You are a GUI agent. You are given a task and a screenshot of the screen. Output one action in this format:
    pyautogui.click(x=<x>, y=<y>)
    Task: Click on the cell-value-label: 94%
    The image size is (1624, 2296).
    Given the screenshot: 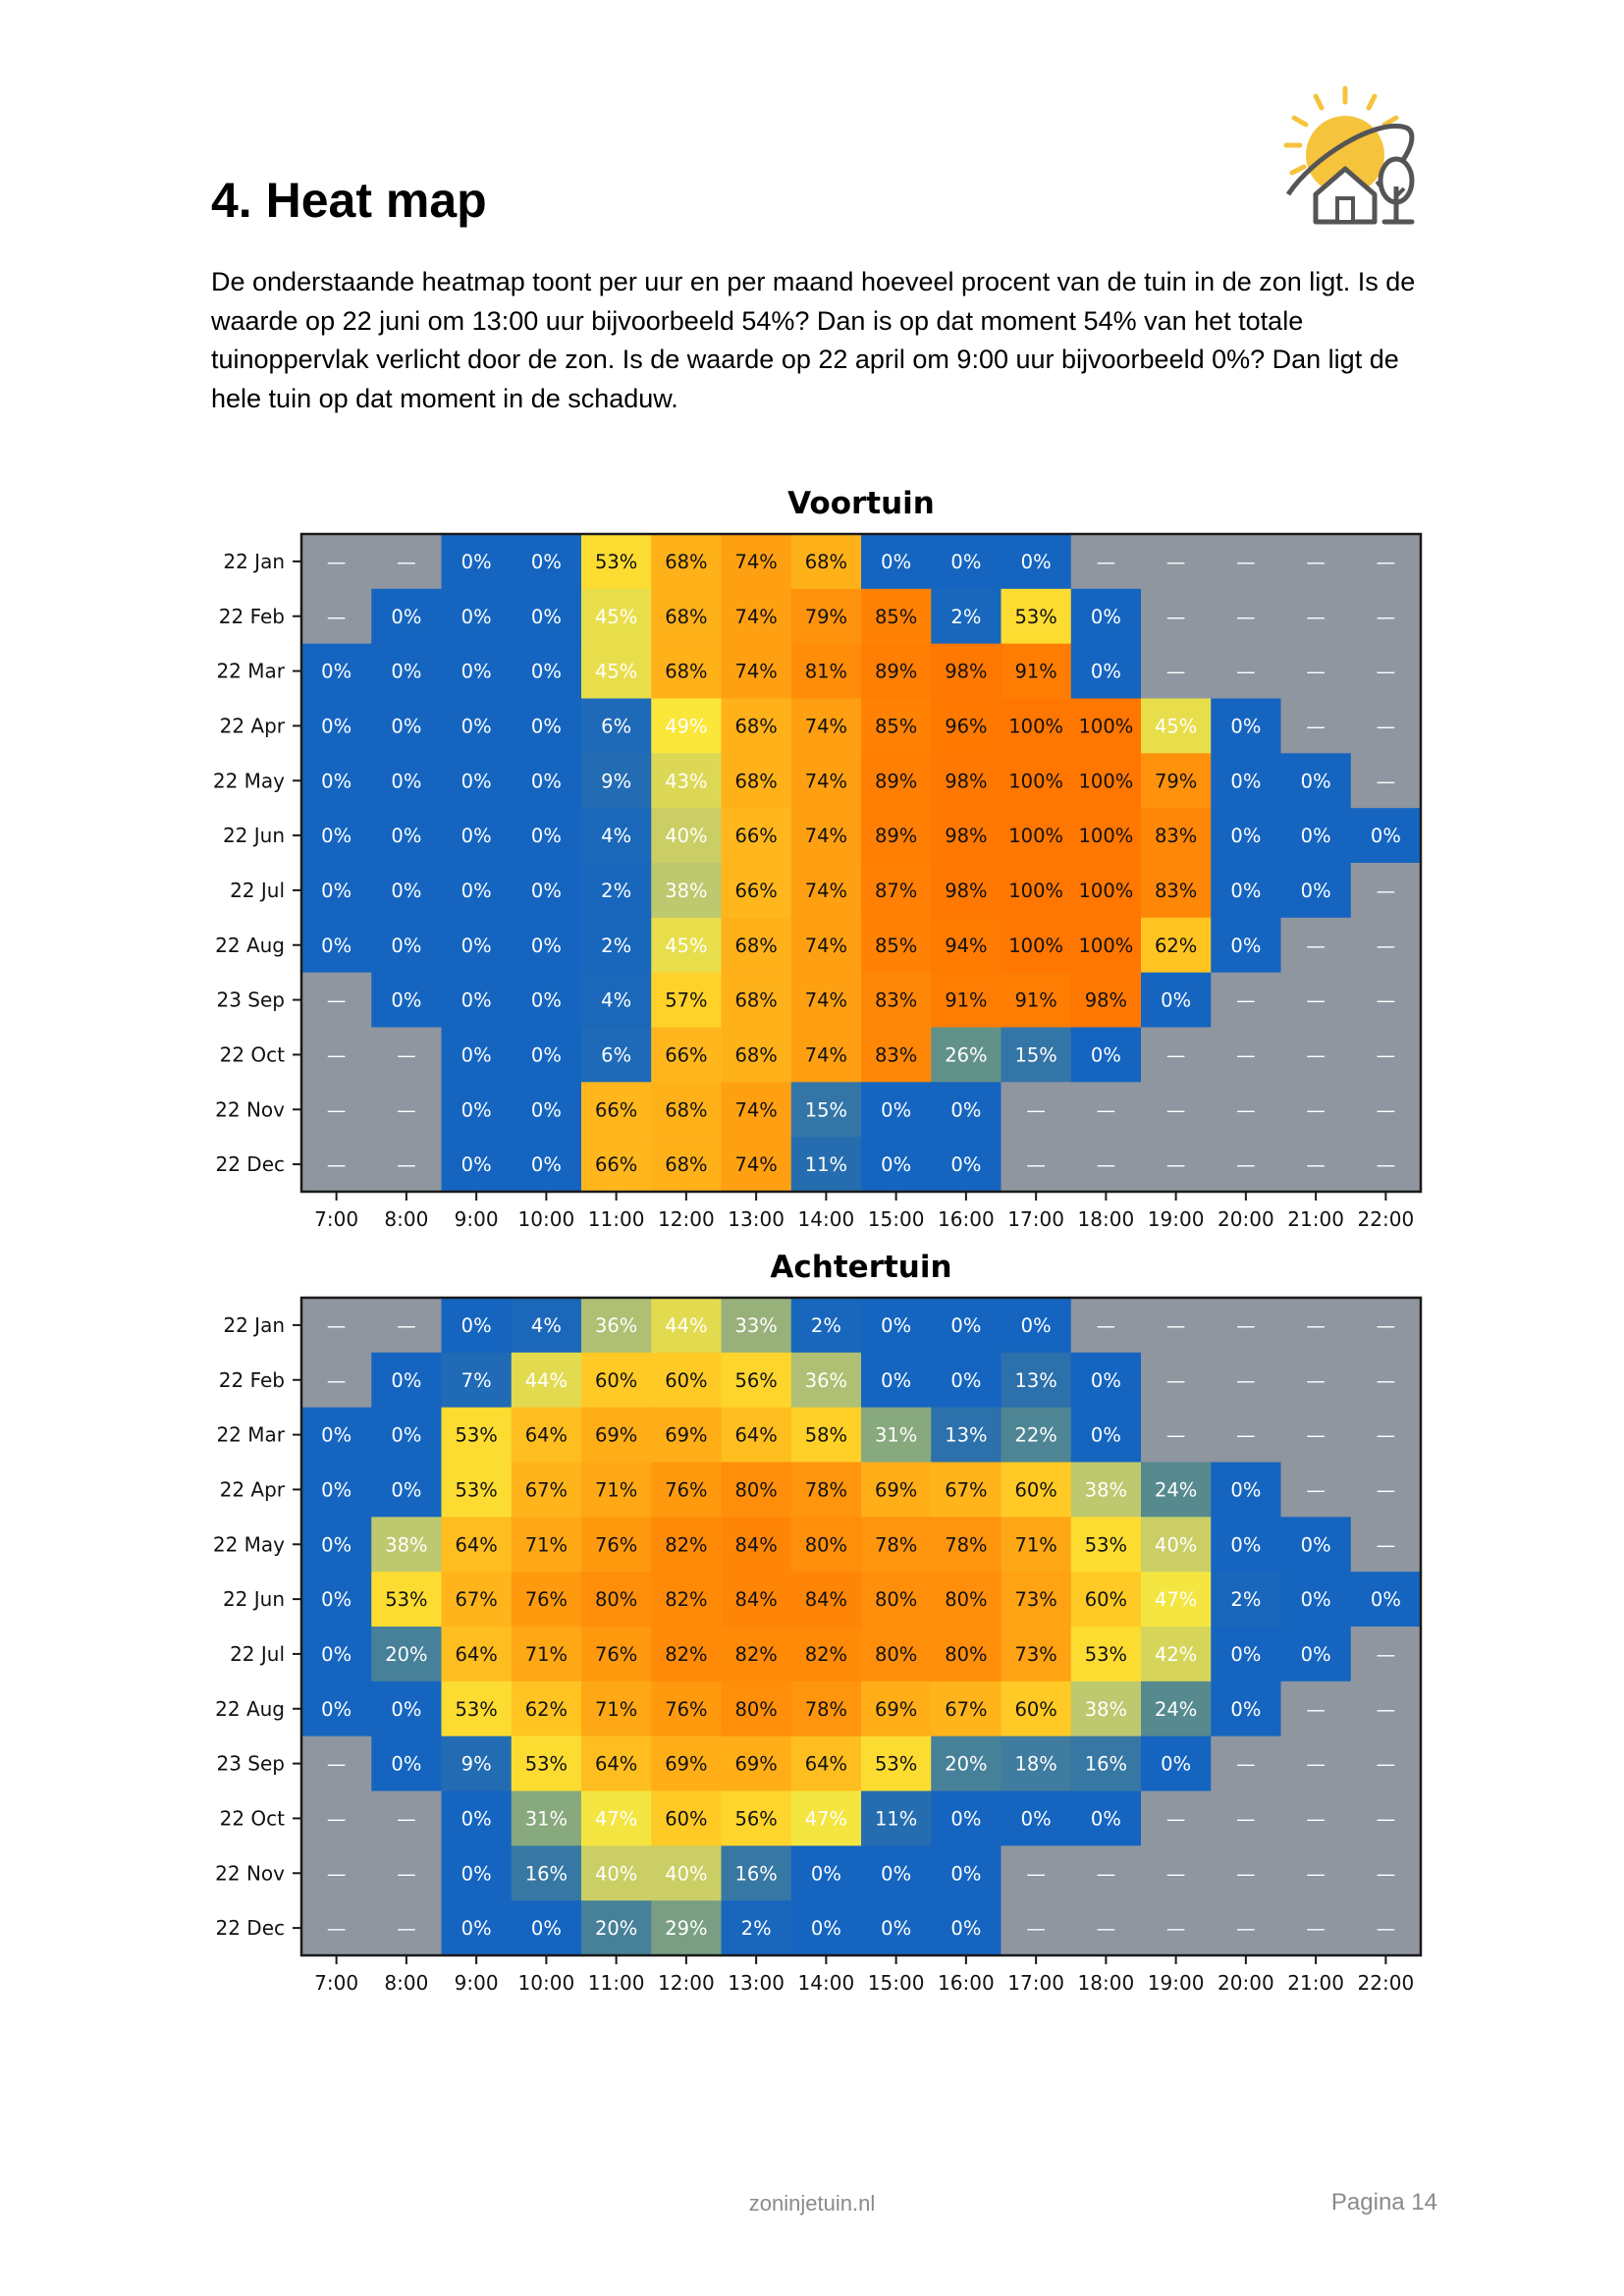 What is the action you would take?
    pyautogui.click(x=966, y=945)
    